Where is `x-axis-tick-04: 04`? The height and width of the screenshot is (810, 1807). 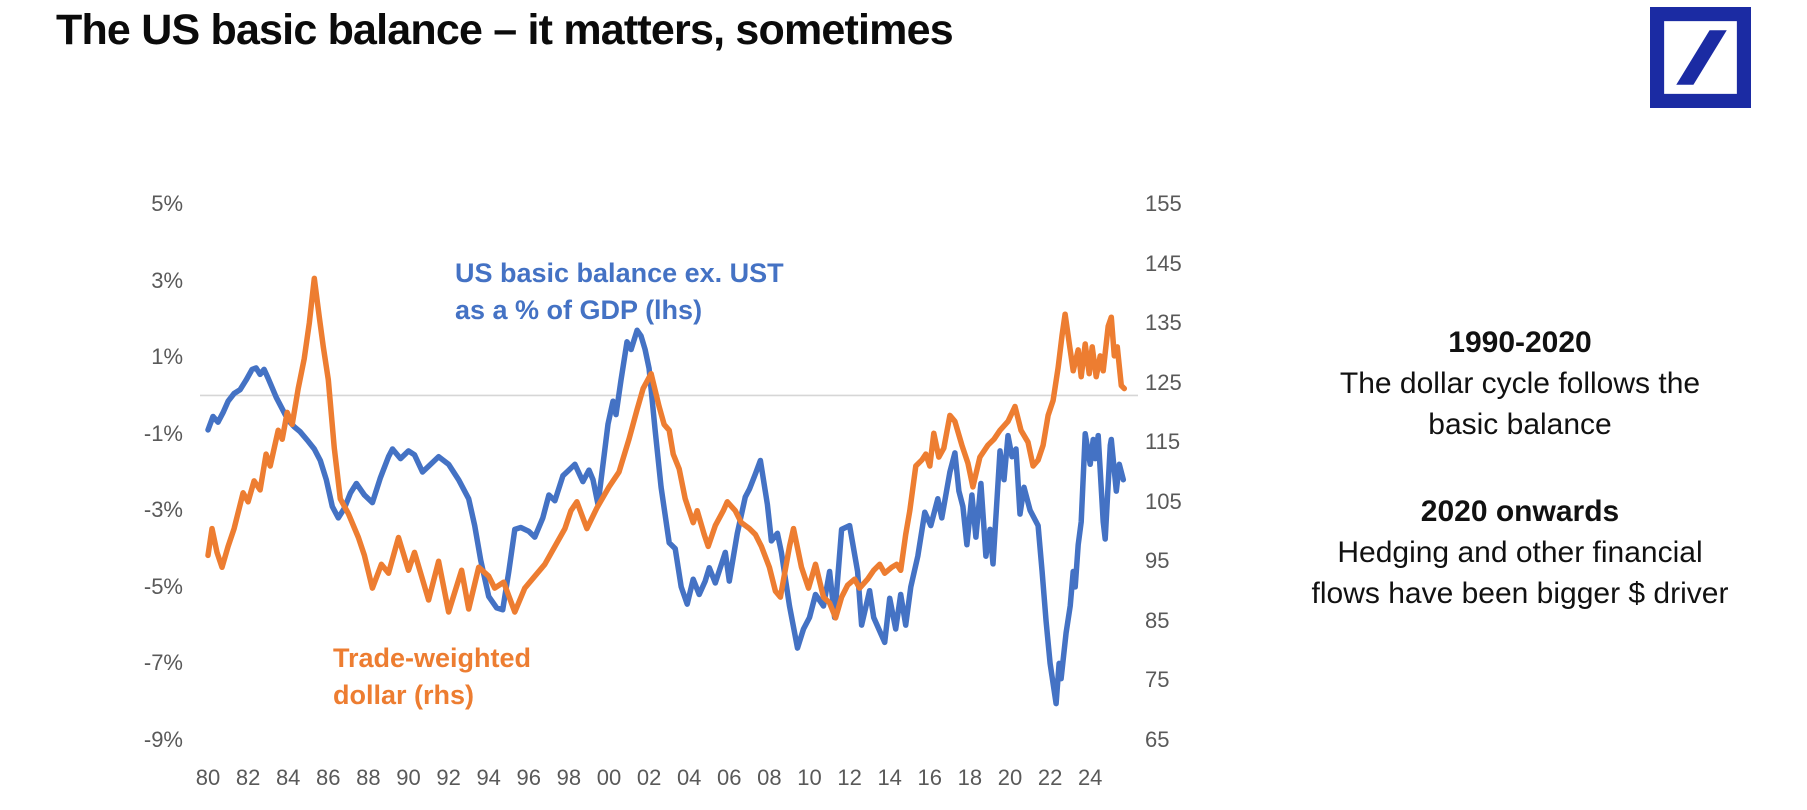 x-axis-tick-04: 04 is located at coordinates (689, 777).